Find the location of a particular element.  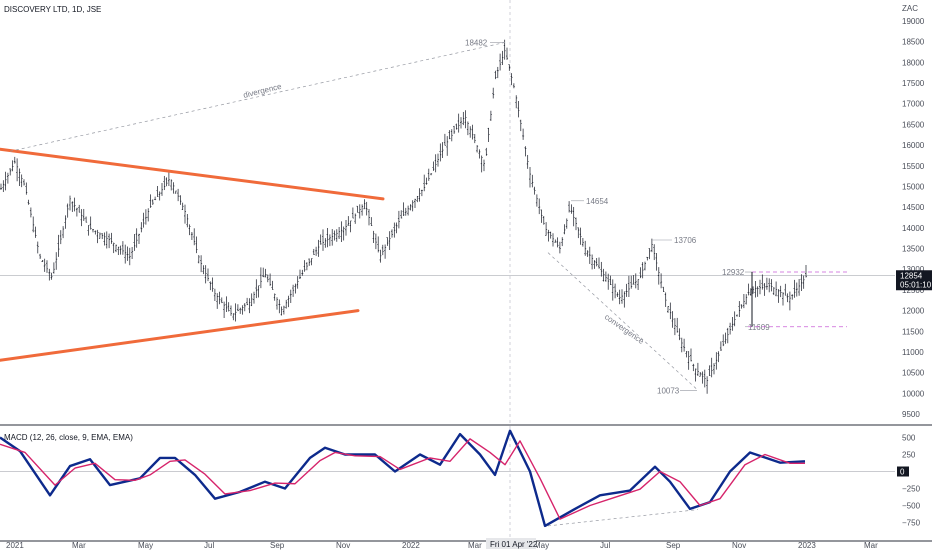

current-price-tag is located at coordinates (914, 280).